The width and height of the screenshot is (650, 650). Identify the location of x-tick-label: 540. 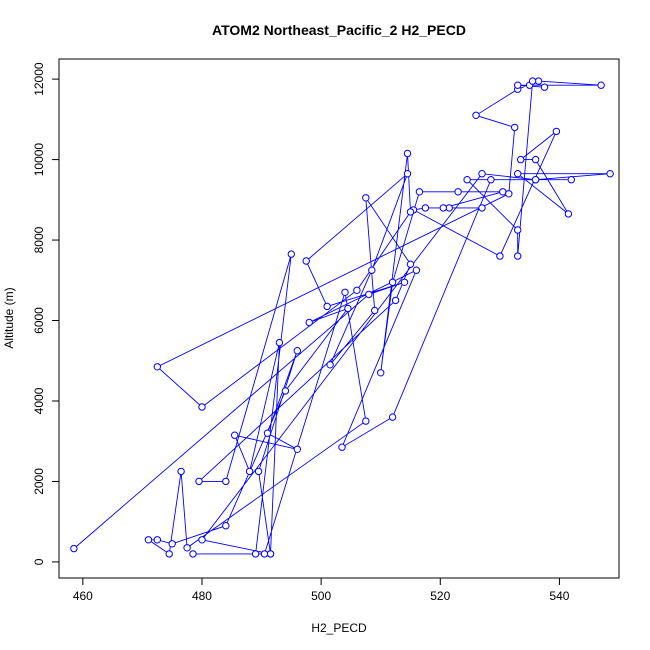
(559, 596).